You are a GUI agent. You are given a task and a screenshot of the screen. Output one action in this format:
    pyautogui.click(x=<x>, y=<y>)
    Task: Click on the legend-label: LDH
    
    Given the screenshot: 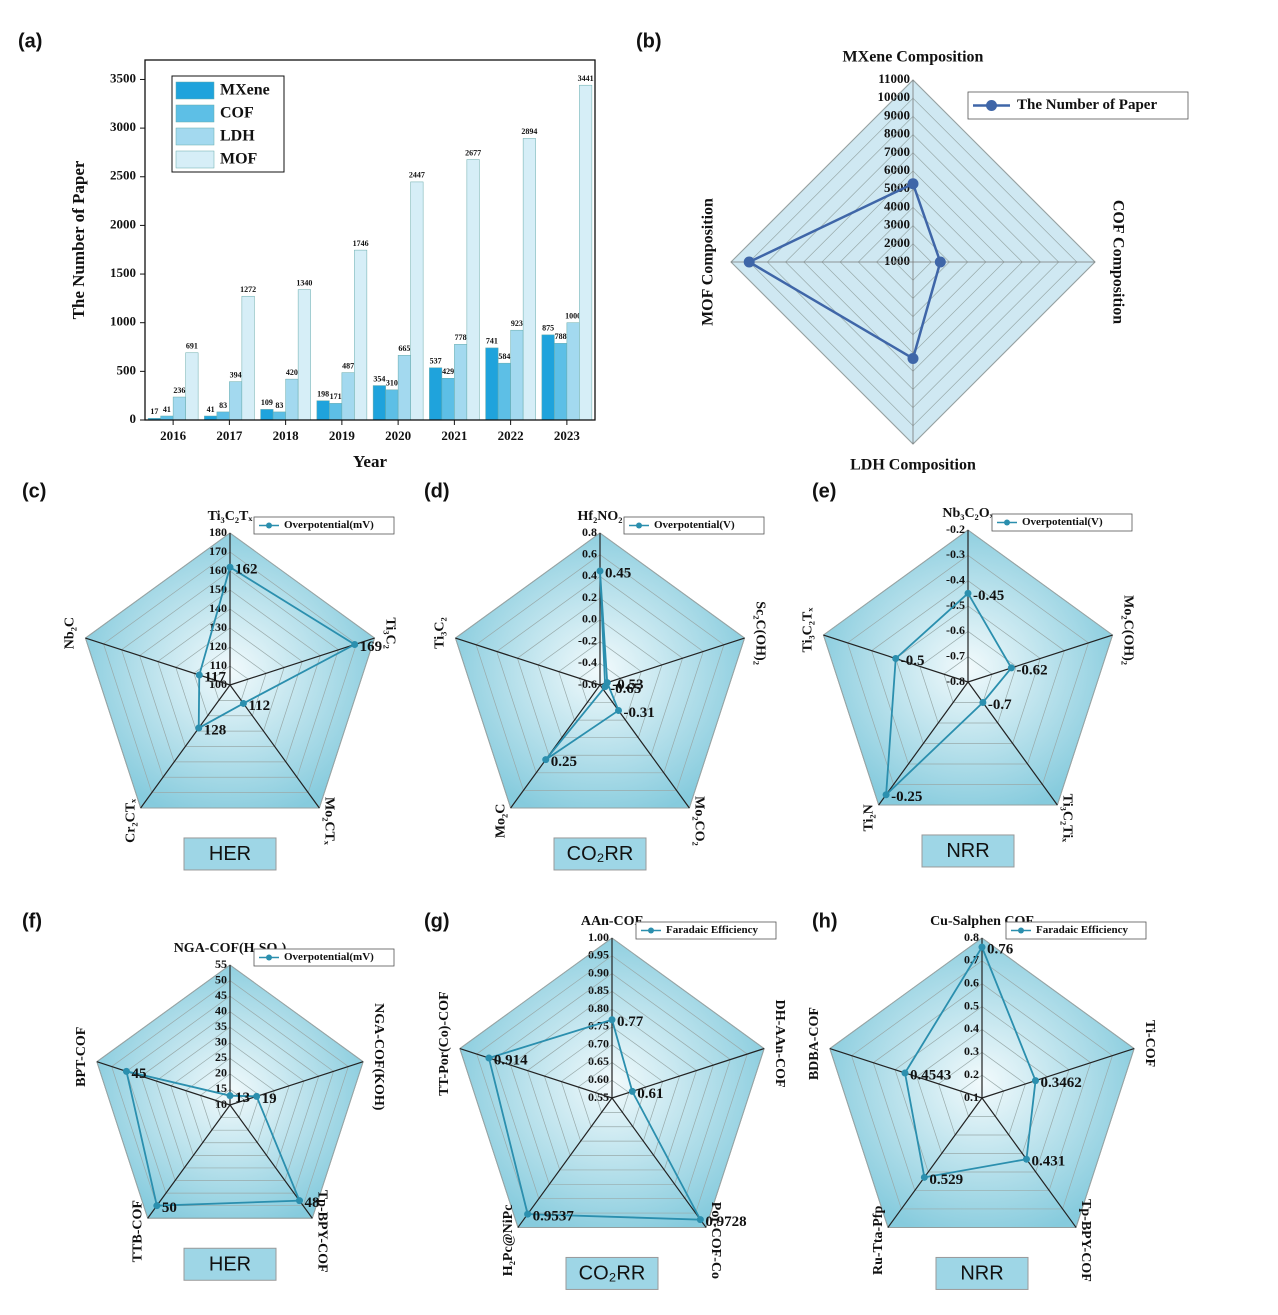 What is the action you would take?
    pyautogui.click(x=237, y=136)
    